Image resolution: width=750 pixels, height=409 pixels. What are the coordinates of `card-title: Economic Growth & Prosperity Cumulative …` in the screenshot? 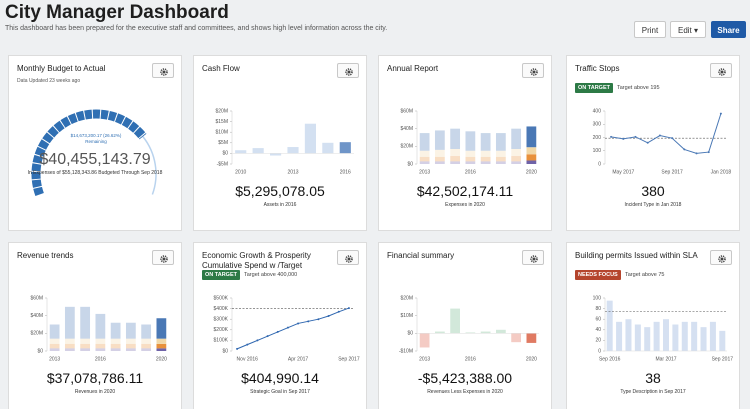 It's located at (256, 260).